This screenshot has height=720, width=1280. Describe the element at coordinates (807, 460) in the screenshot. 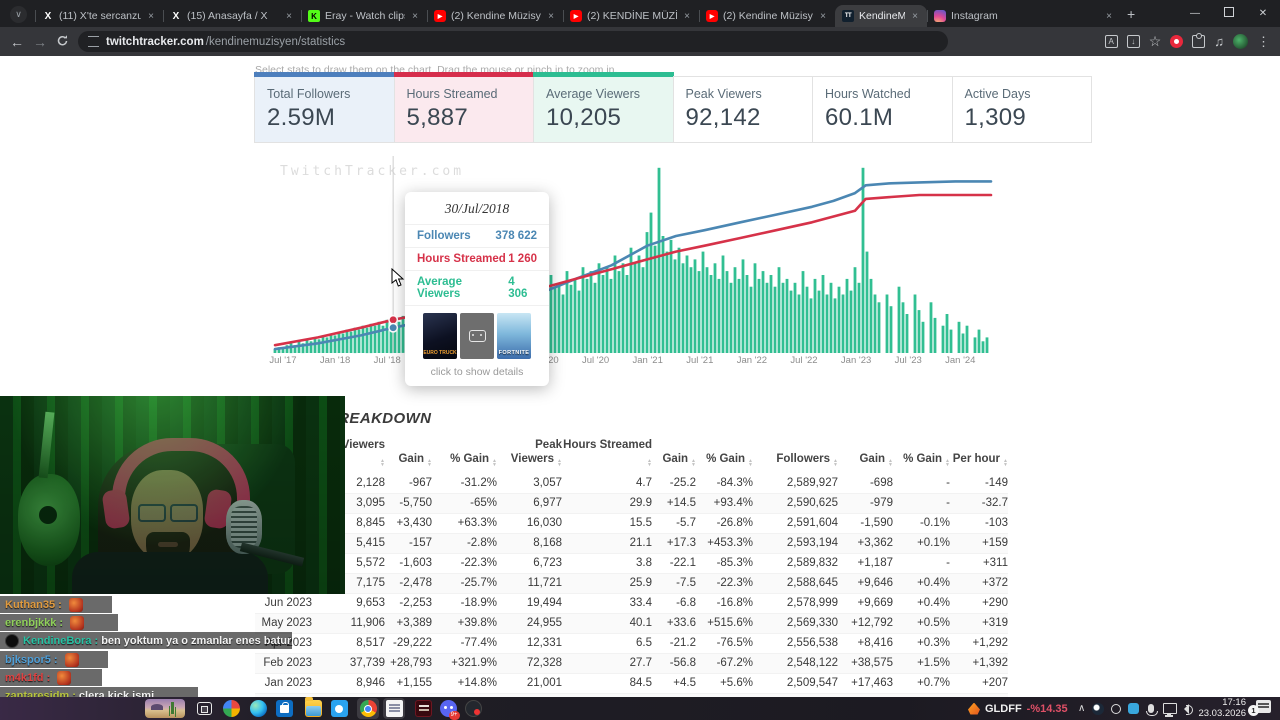

I see `column-header-followers: Followers ▲ ▼` at that location.